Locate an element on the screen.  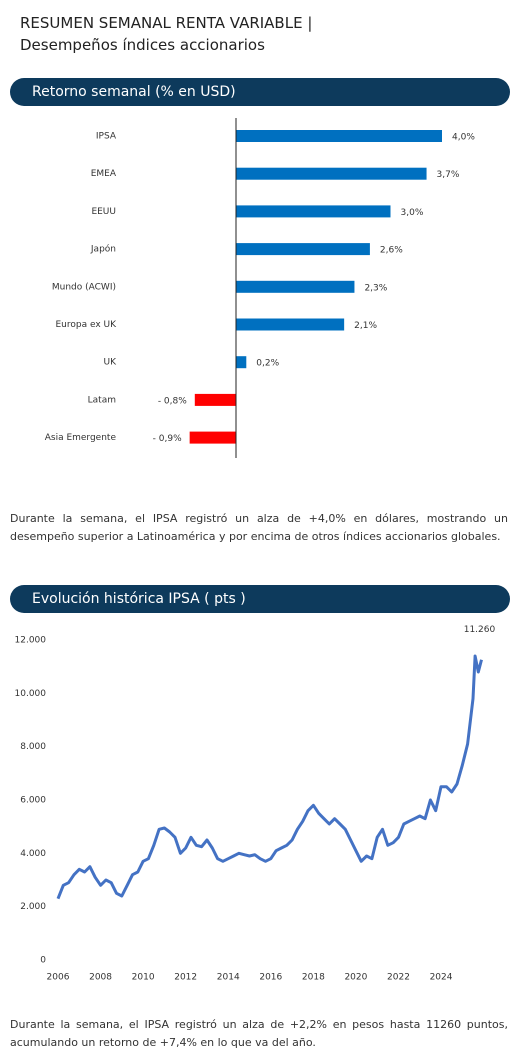
x-tick-label: 2014 is located at coordinates (228, 978).